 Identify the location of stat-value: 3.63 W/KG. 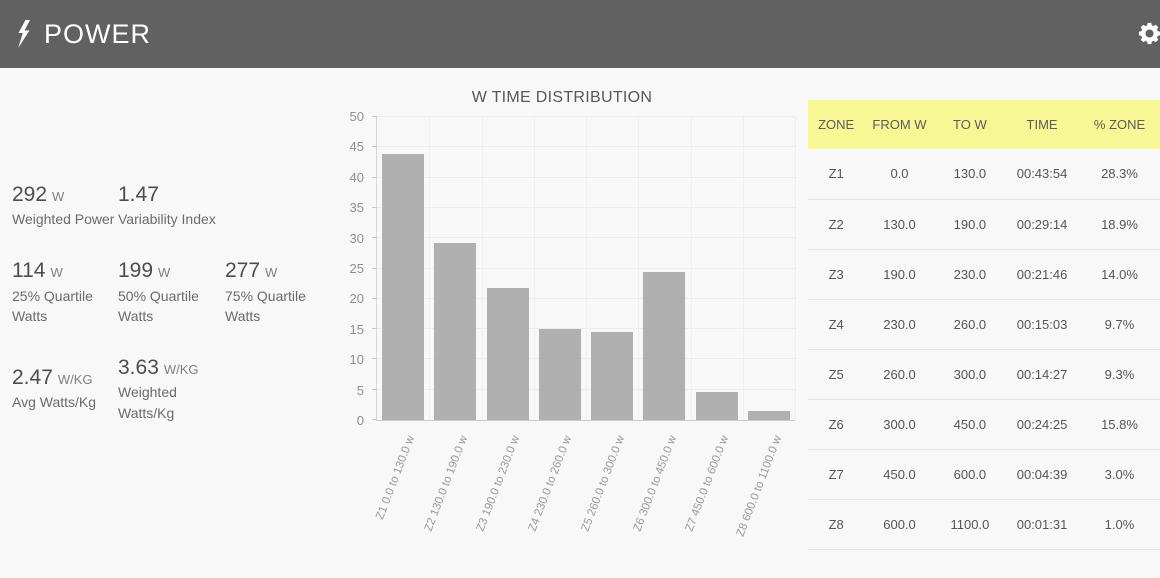
(158, 368).